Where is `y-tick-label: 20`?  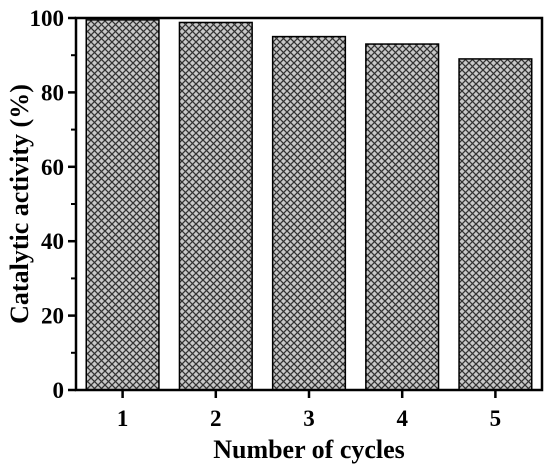 y-tick-label: 20 is located at coordinates (52, 316).